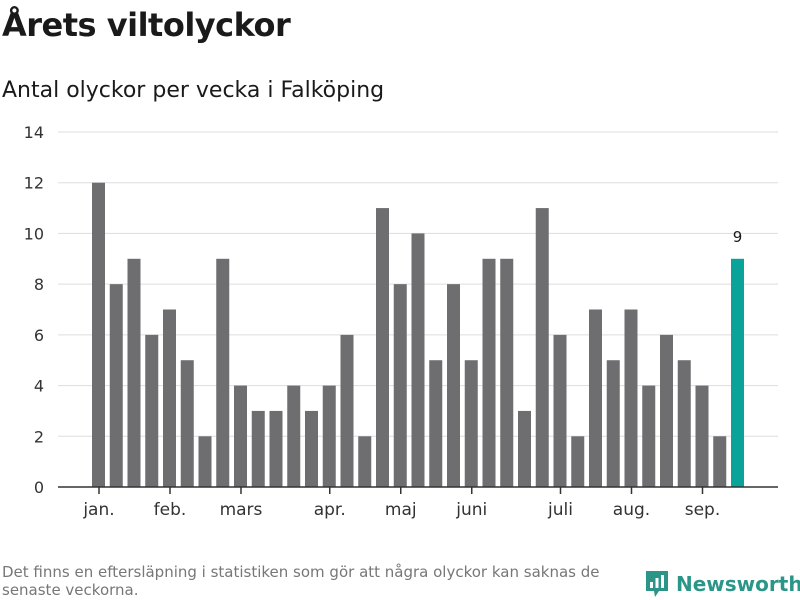 The image size is (800, 600). I want to click on x-tick-label: aug., so click(631, 510).